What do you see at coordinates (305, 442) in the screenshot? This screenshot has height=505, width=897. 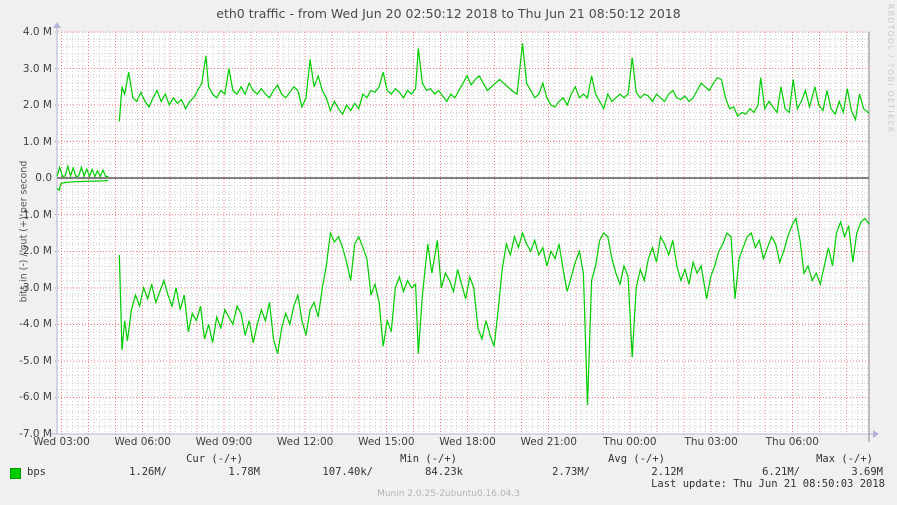 I see `x-tick-label: Wed 12:00` at bounding box center [305, 442].